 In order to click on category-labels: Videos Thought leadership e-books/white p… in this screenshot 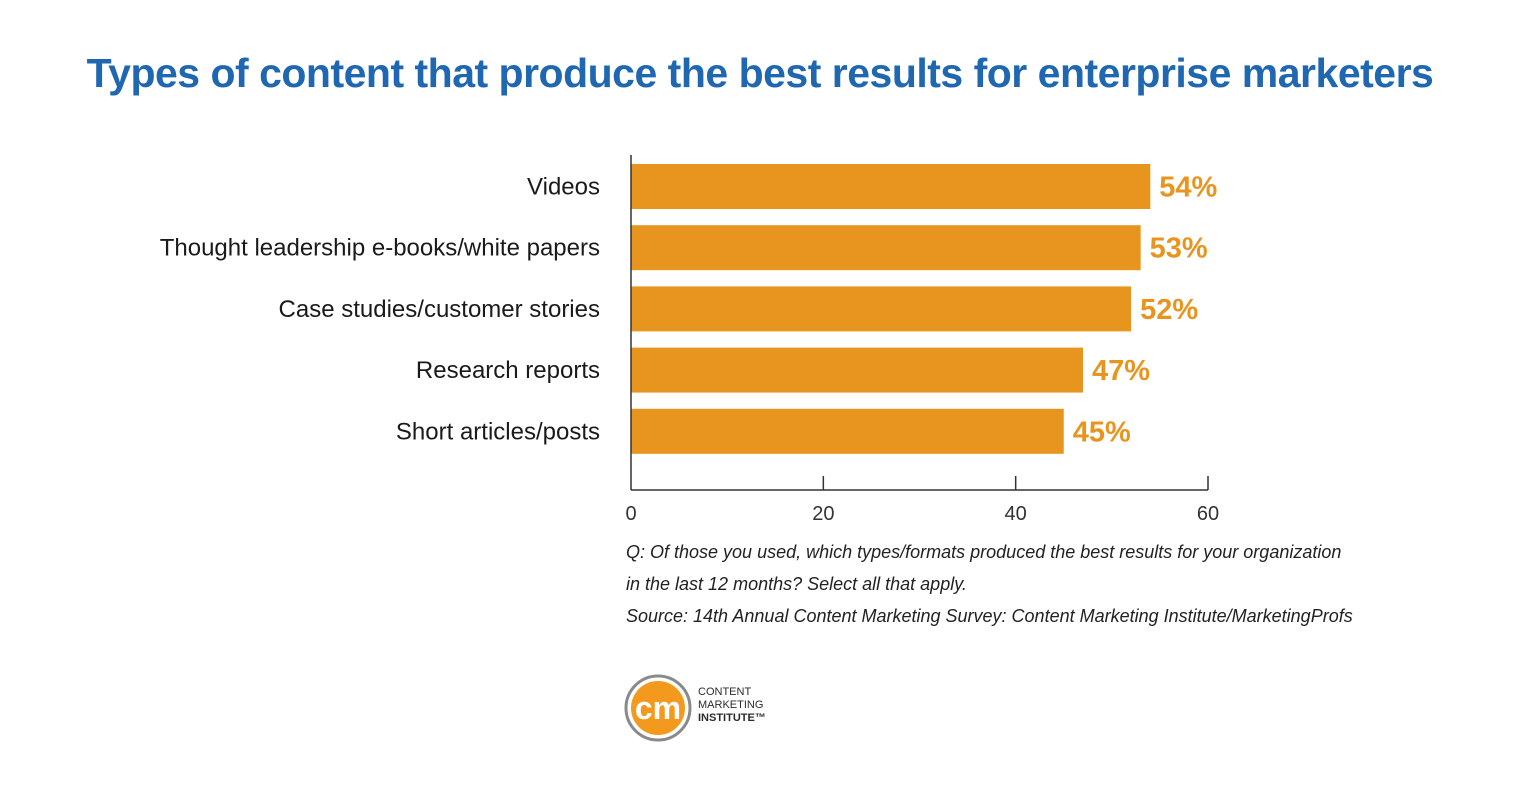, I will do `click(380, 310)`.